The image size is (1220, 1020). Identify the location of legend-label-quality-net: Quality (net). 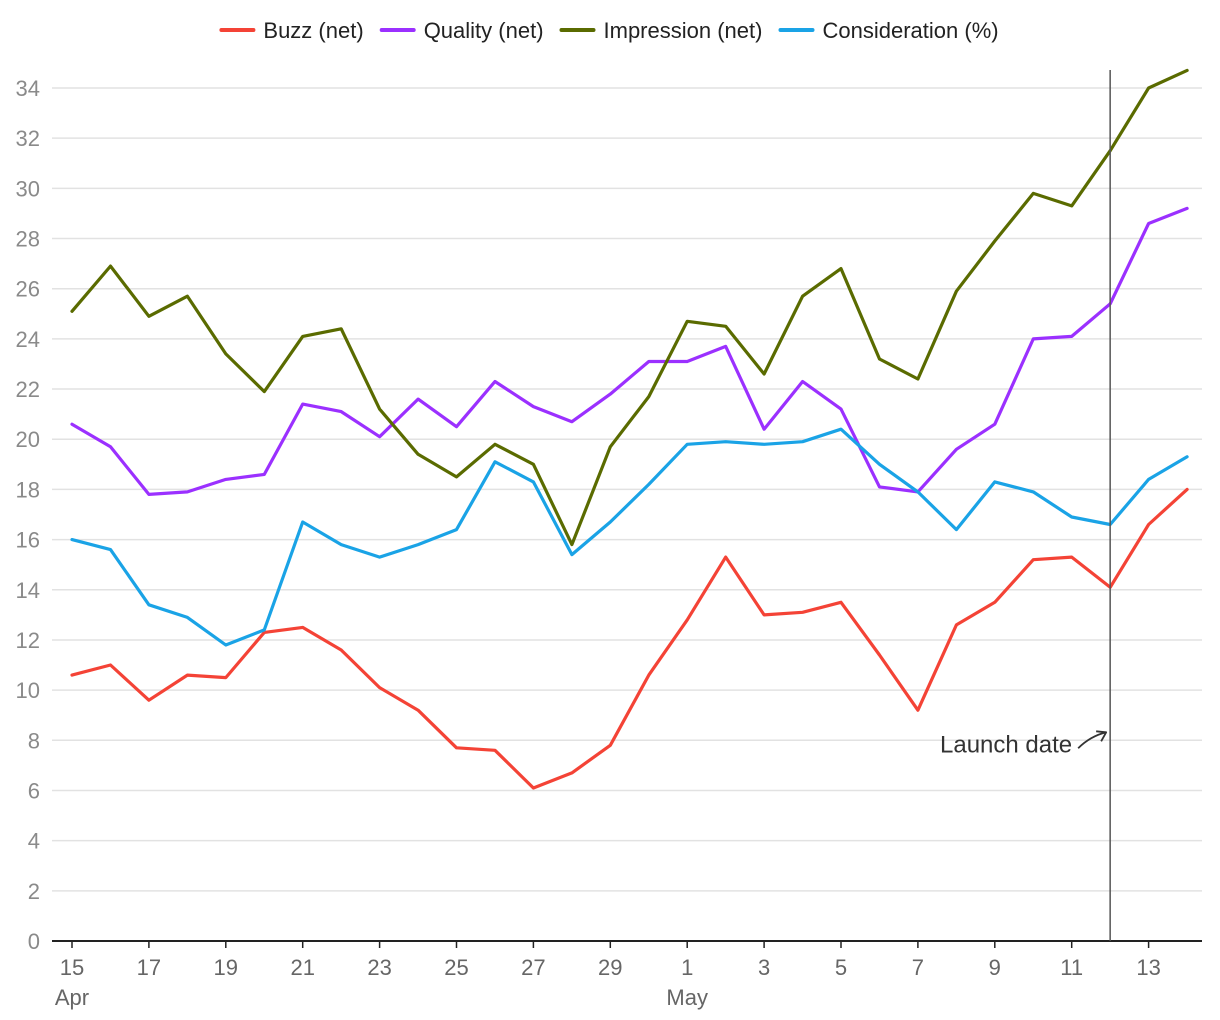
(484, 30).